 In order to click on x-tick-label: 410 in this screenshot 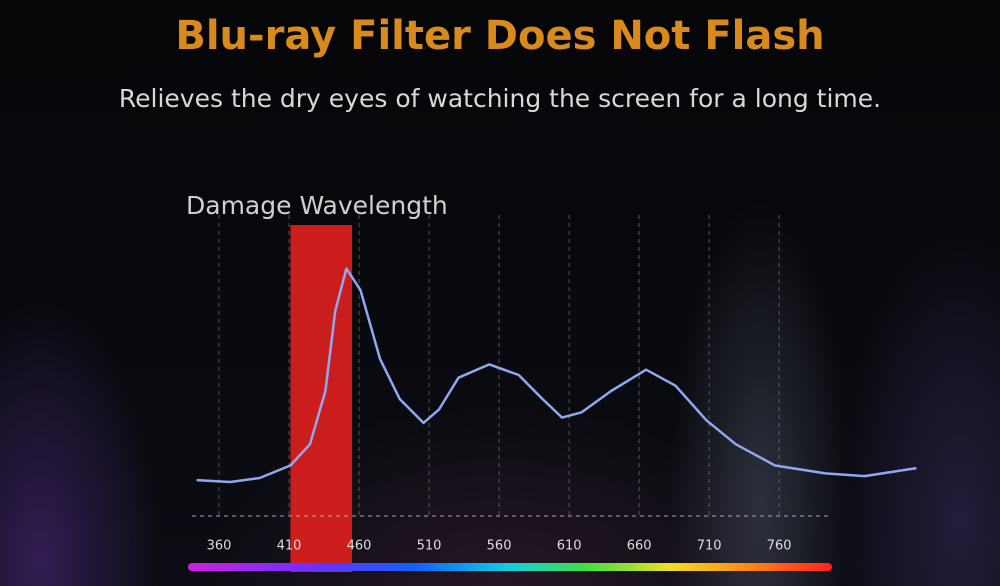, I will do `click(289, 546)`.